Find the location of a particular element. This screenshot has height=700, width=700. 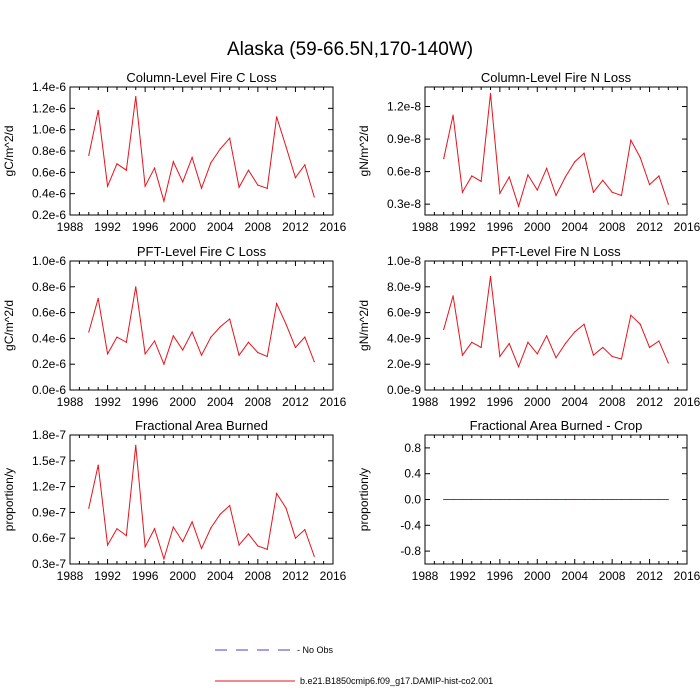

y-tick-label: 0.8 is located at coordinates (412, 448).